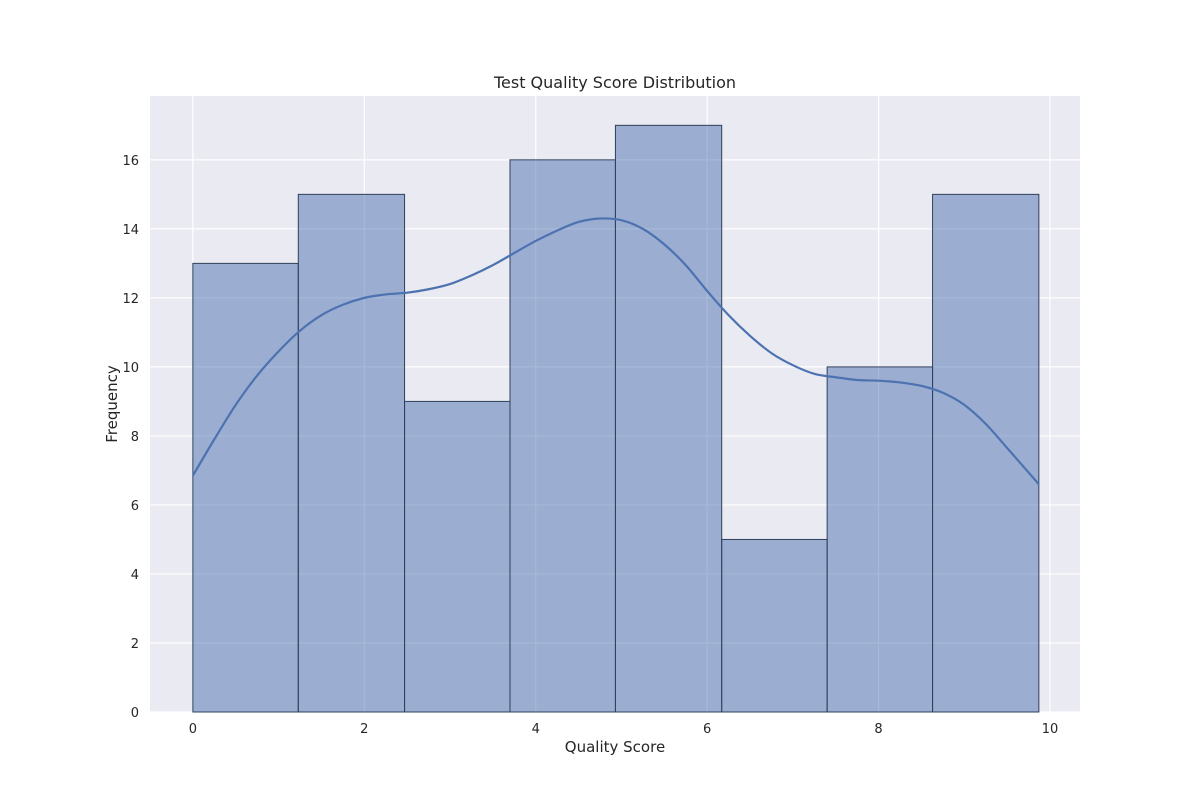  Describe the element at coordinates (112, 404) in the screenshot. I see `y-axis-label: Frequency` at that location.